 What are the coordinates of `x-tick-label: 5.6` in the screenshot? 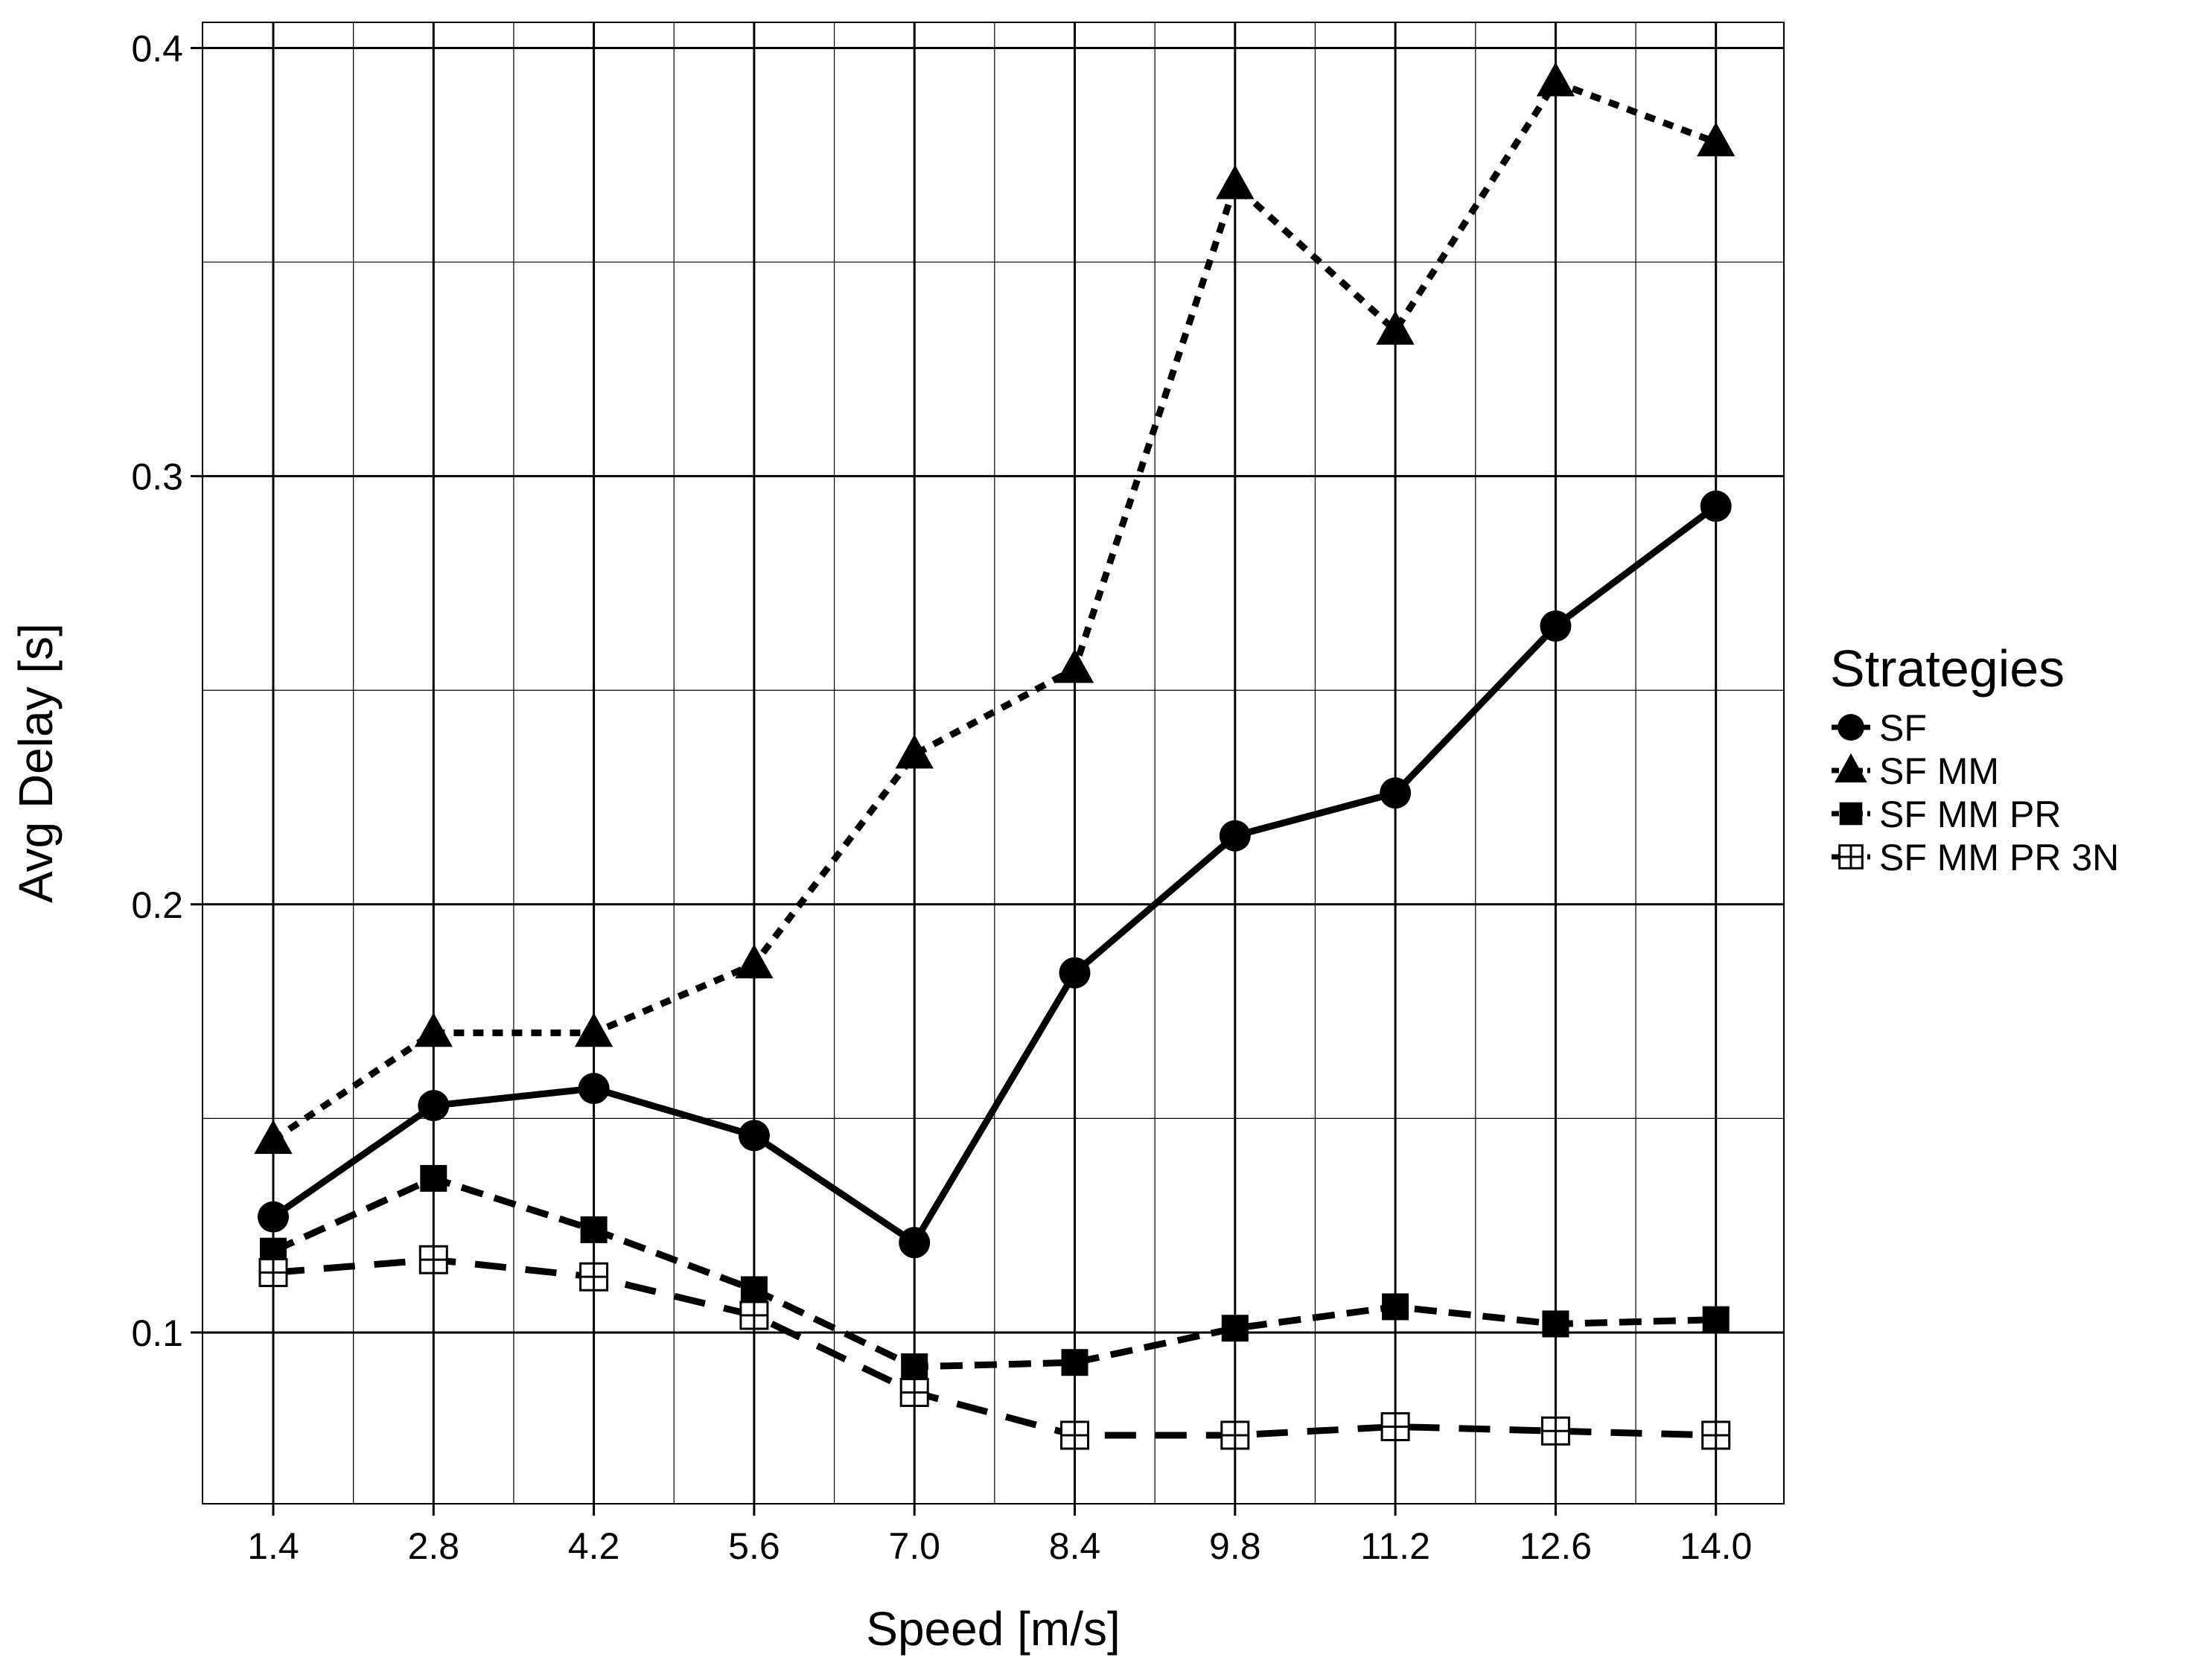 It's located at (754, 1546).